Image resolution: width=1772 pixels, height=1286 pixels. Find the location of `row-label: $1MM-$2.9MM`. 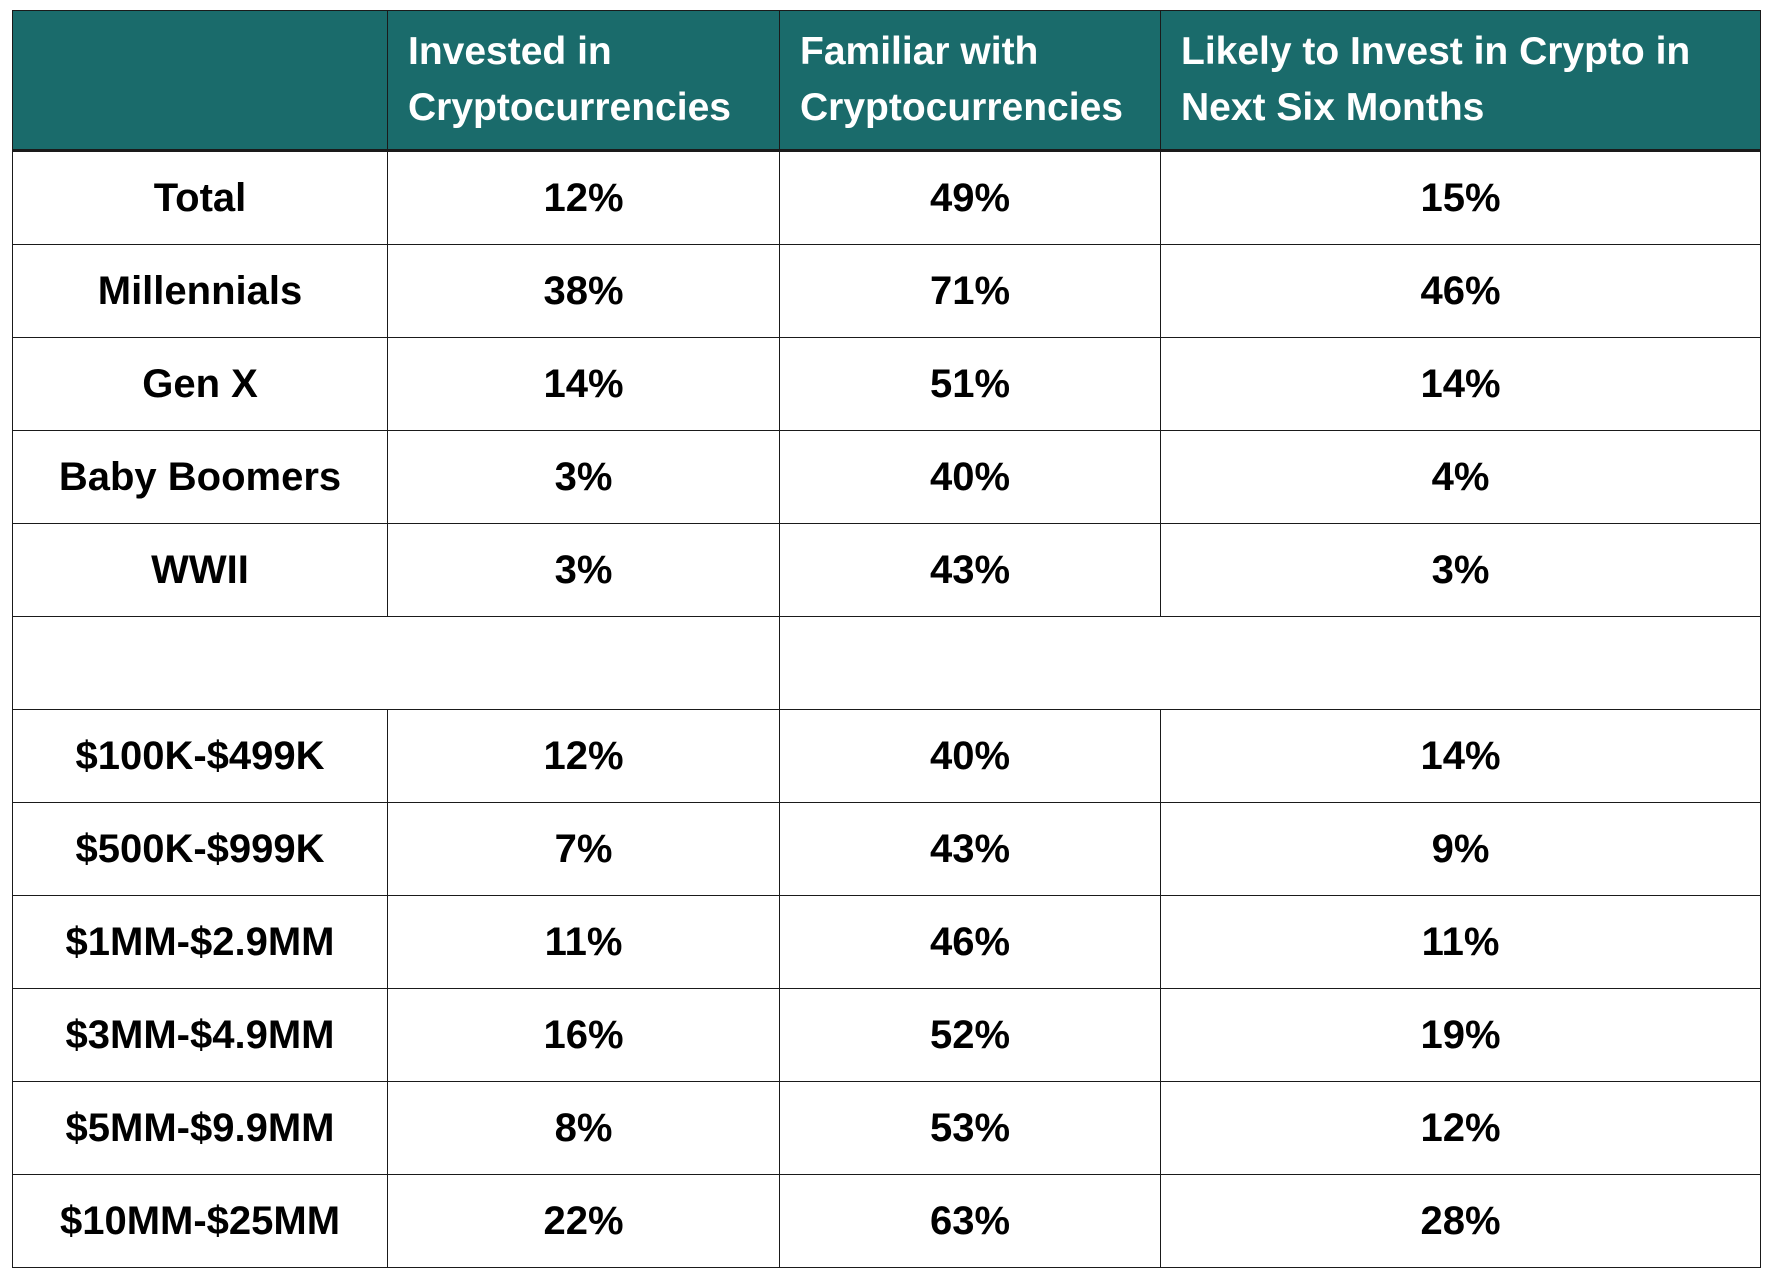

row-label: $1MM-$2.9MM is located at coordinates (200, 942).